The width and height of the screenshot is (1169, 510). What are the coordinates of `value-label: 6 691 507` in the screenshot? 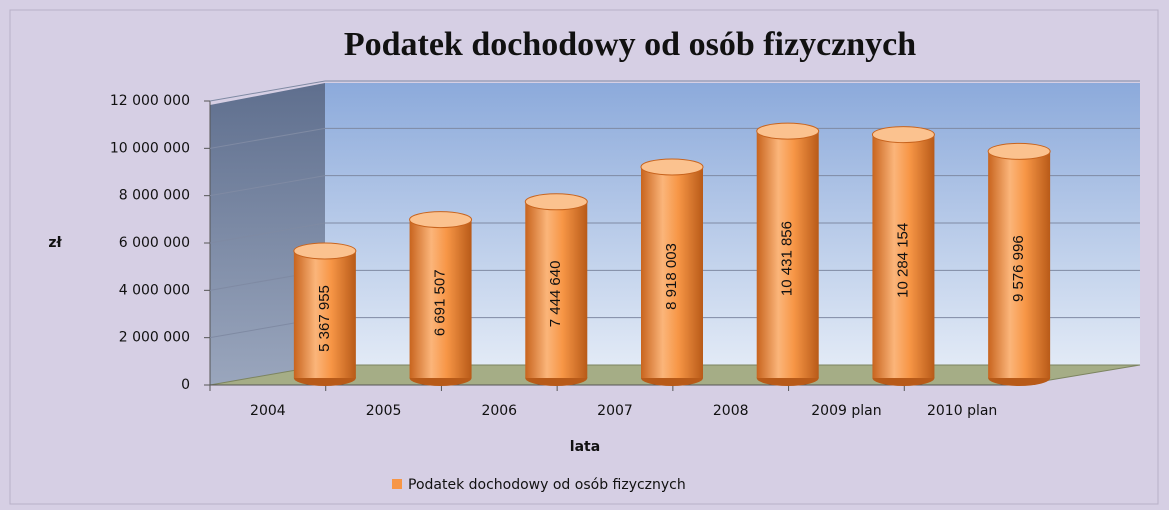 It's located at (440, 302).